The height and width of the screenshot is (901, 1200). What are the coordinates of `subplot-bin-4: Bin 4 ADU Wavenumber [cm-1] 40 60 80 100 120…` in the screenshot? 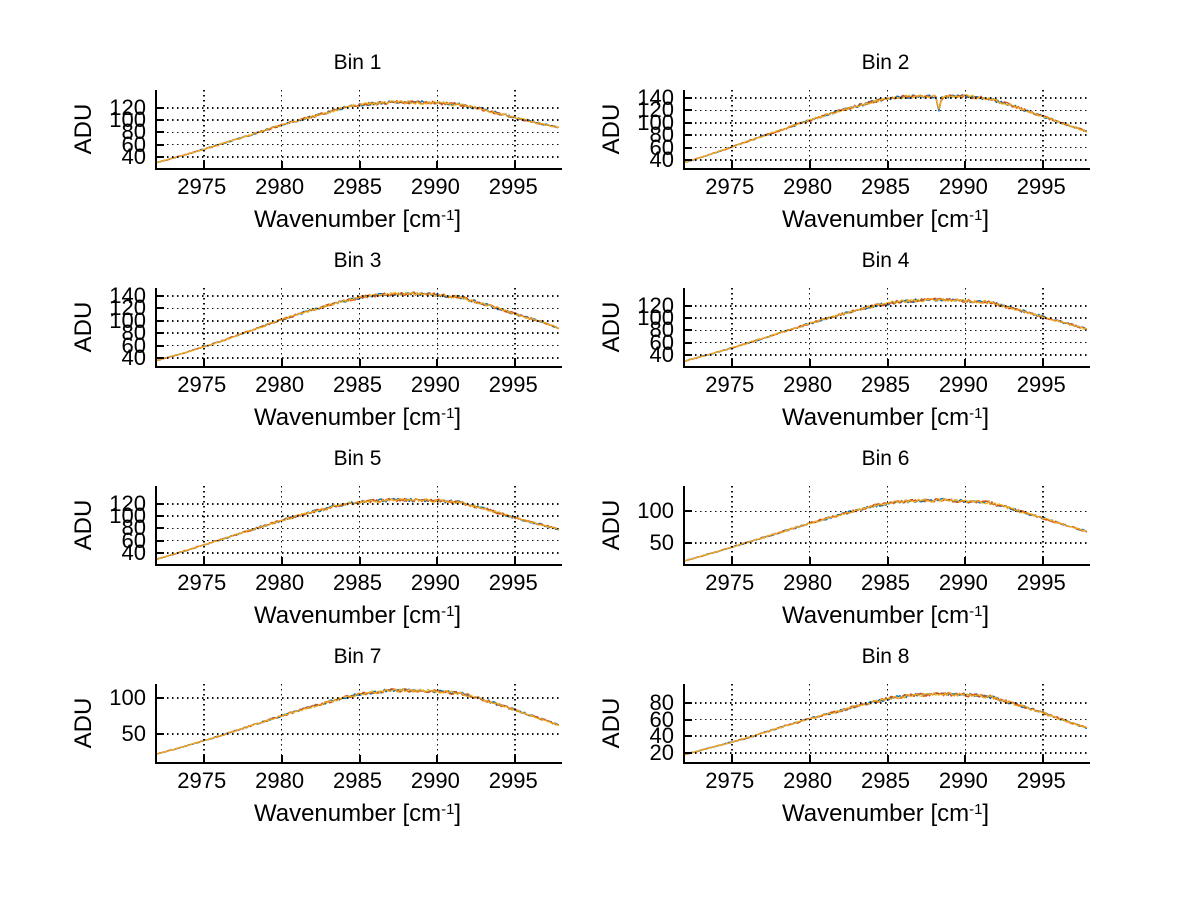 It's located at (844, 340).